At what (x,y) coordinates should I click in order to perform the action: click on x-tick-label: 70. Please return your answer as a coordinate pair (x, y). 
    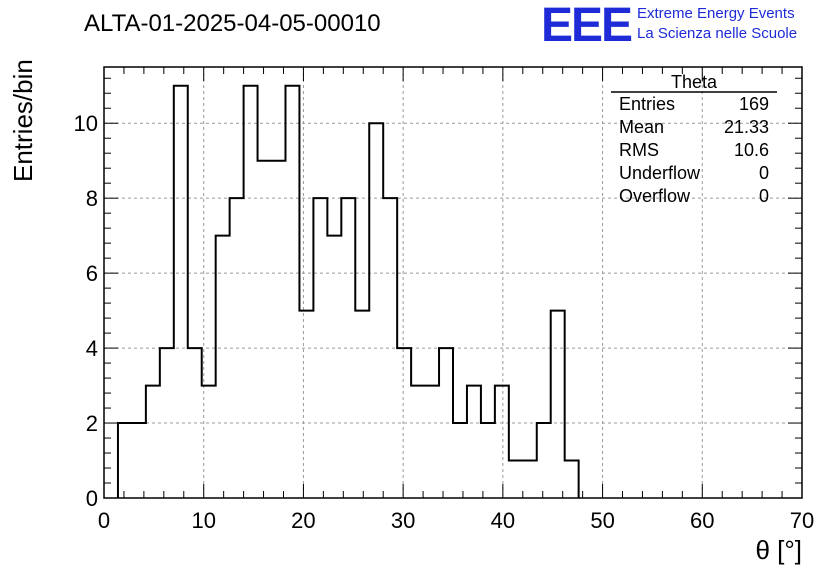
    Looking at the image, I should click on (802, 520).